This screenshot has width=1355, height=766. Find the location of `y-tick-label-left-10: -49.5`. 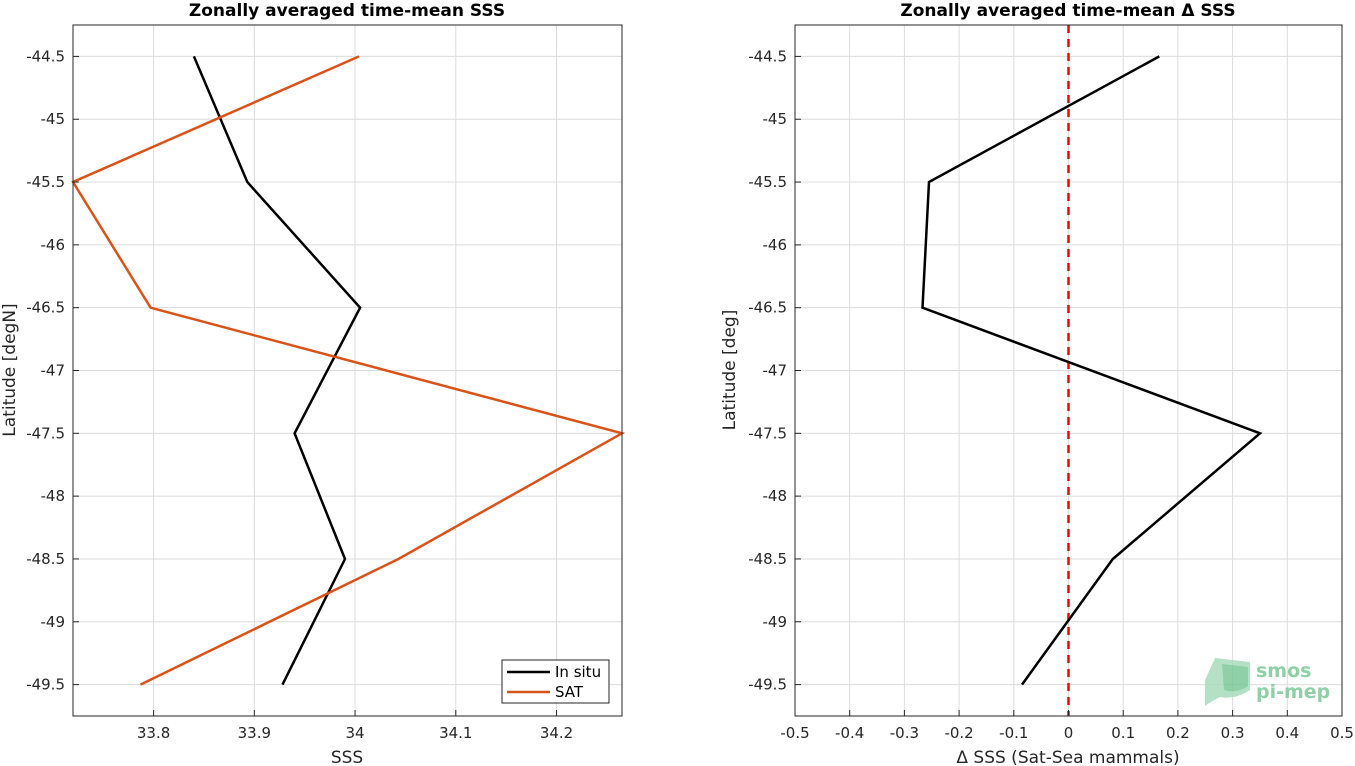

y-tick-label-left-10: -49.5 is located at coordinates (45, 685).